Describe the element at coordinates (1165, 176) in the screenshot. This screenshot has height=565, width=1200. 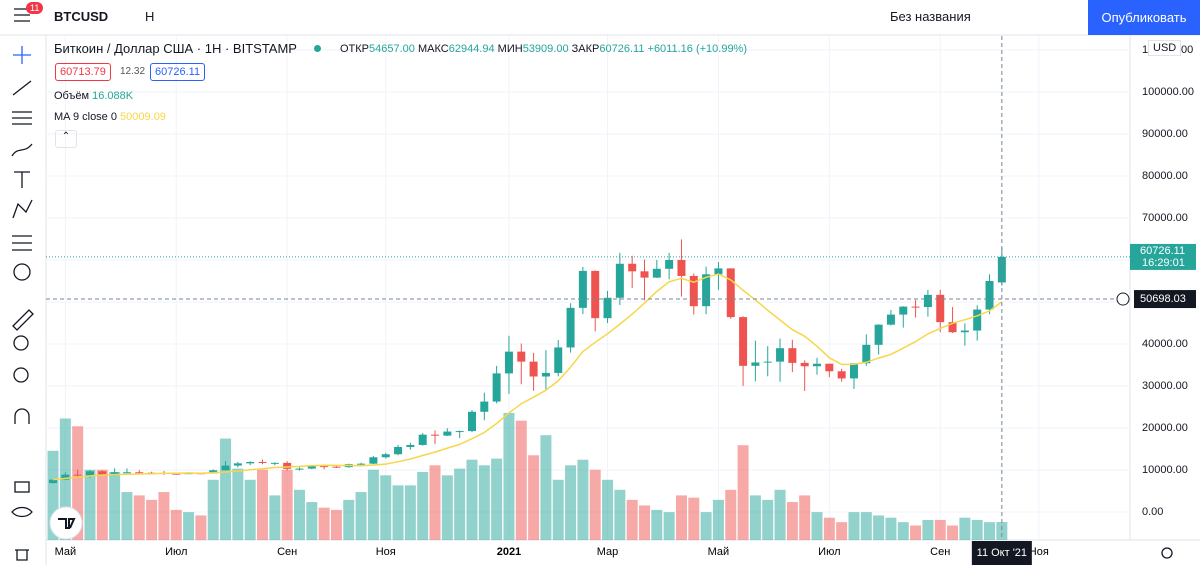
I see `y-tick-label: 80000.00` at that location.